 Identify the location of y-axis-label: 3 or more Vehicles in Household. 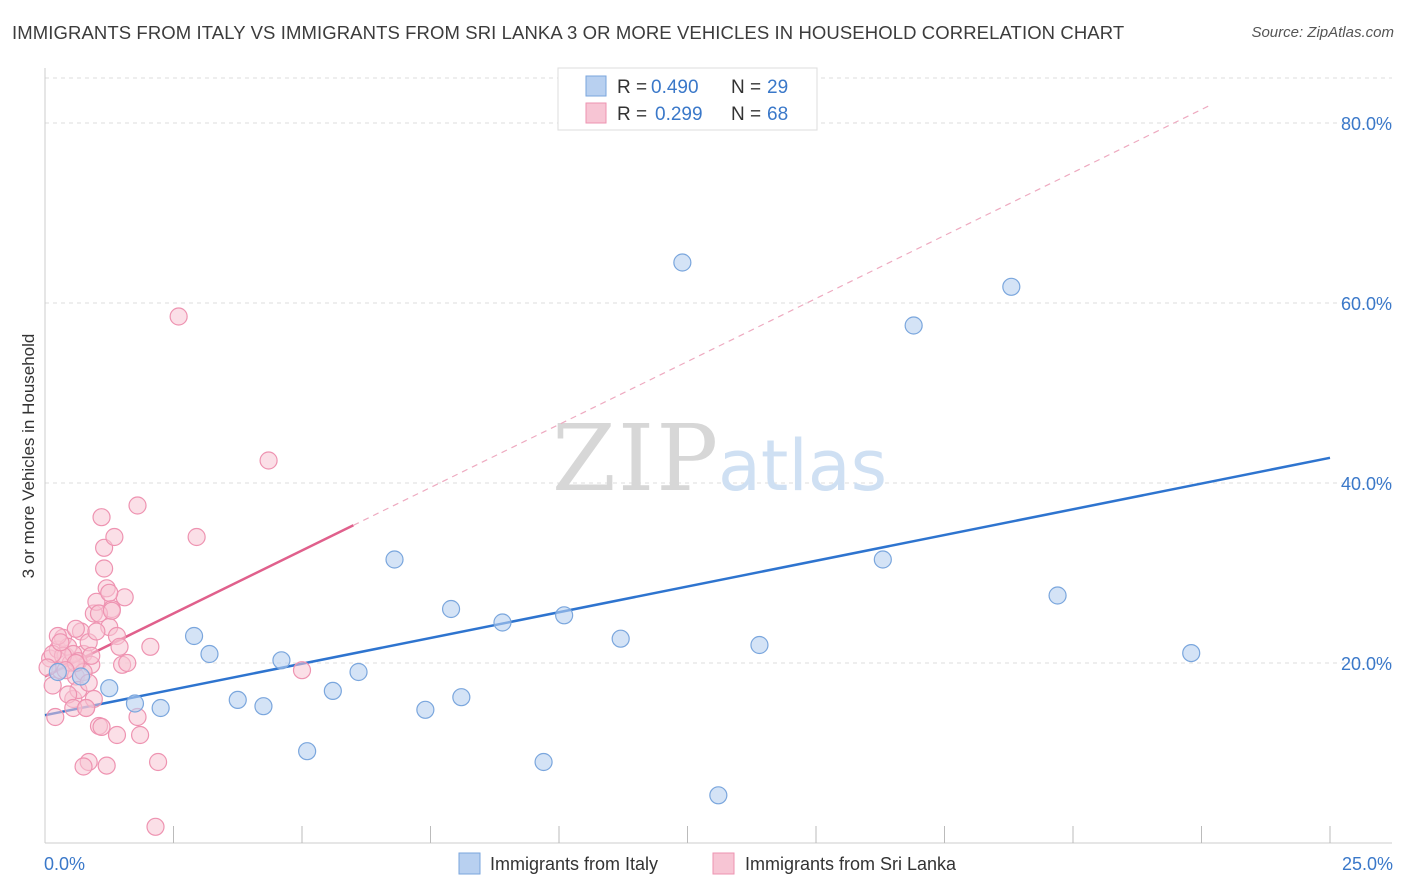
(28, 456).